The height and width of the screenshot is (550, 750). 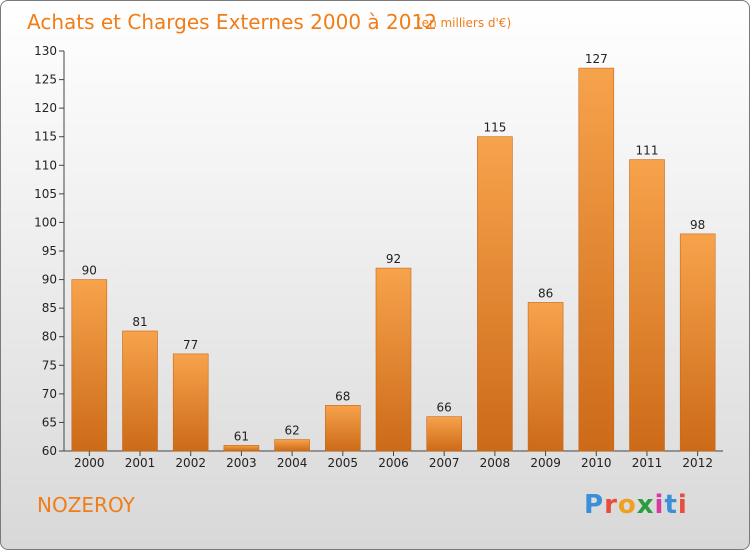 I want to click on bar-value-label: 92, so click(x=393, y=259).